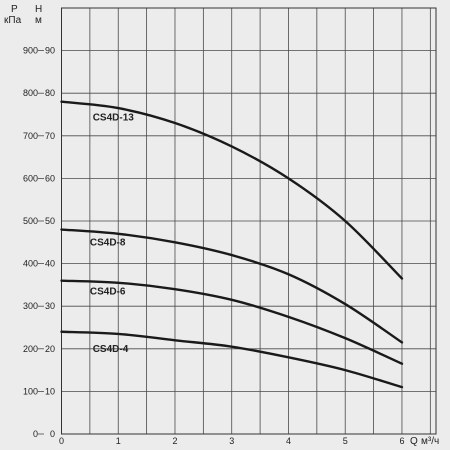  What do you see at coordinates (50, 391) in the screenshot?
I see `head-tick-label: 10` at bounding box center [50, 391].